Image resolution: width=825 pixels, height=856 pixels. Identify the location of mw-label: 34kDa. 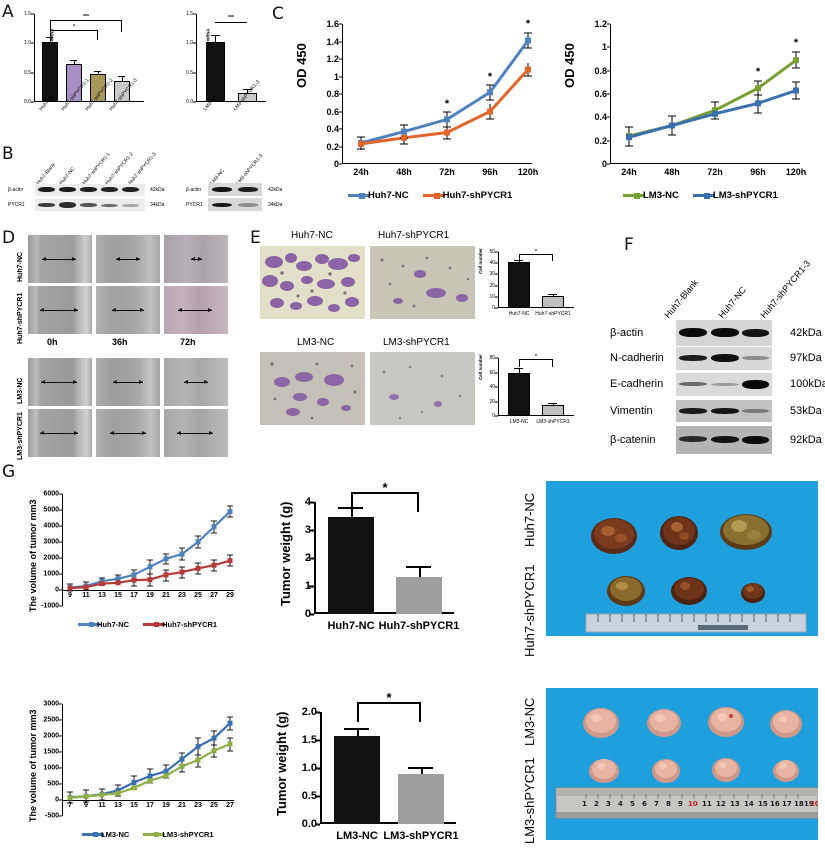
(275, 205).